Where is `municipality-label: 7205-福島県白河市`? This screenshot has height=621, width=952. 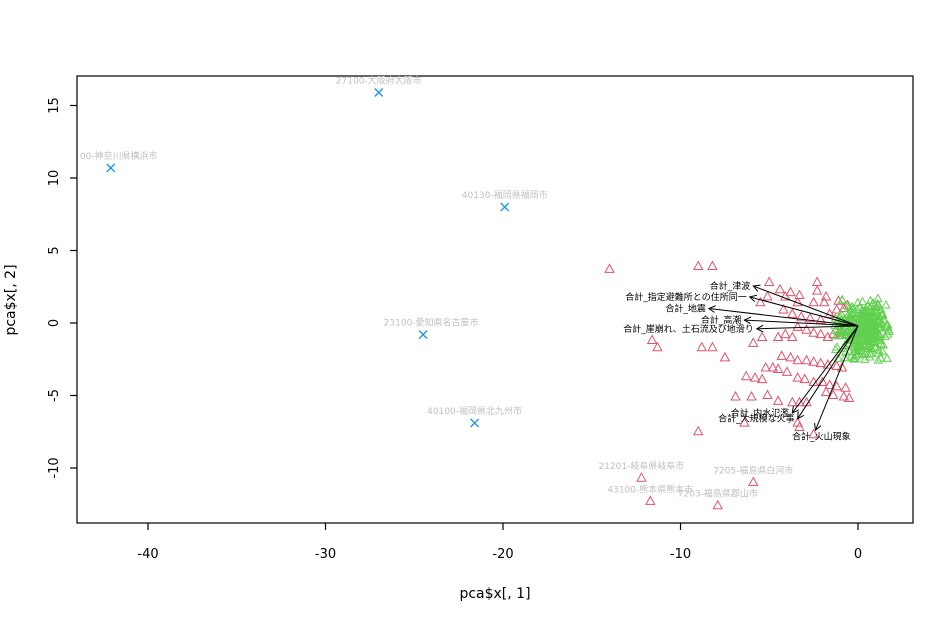
municipality-label: 7205-福島県白河市 is located at coordinates (753, 471).